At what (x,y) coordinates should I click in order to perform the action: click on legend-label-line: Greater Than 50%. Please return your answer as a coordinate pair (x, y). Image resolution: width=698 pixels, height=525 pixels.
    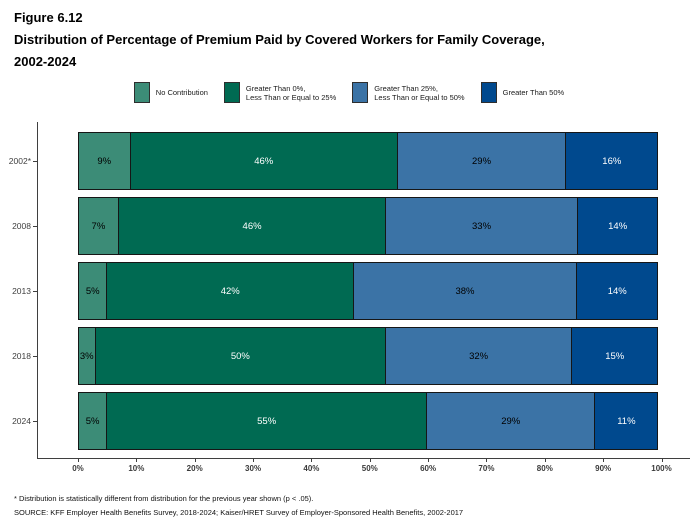
    Looking at the image, I should click on (533, 92).